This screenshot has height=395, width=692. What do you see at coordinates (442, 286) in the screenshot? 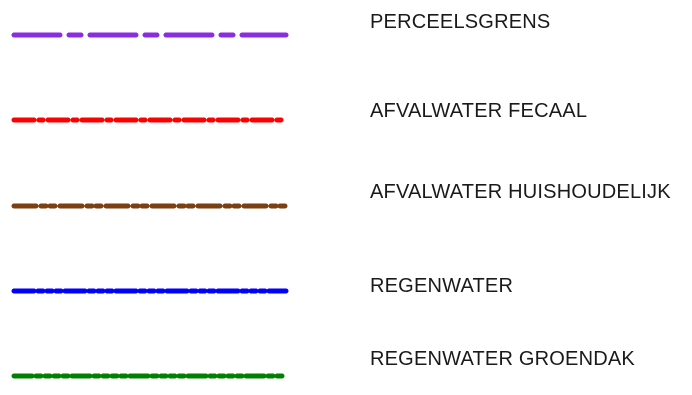
I see `legend-label-regenwater: REGENWATER` at bounding box center [442, 286].